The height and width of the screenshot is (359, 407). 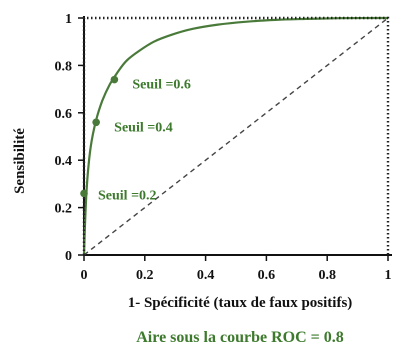 What do you see at coordinates (84, 275) in the screenshot?
I see `x-tick-label: 0` at bounding box center [84, 275].